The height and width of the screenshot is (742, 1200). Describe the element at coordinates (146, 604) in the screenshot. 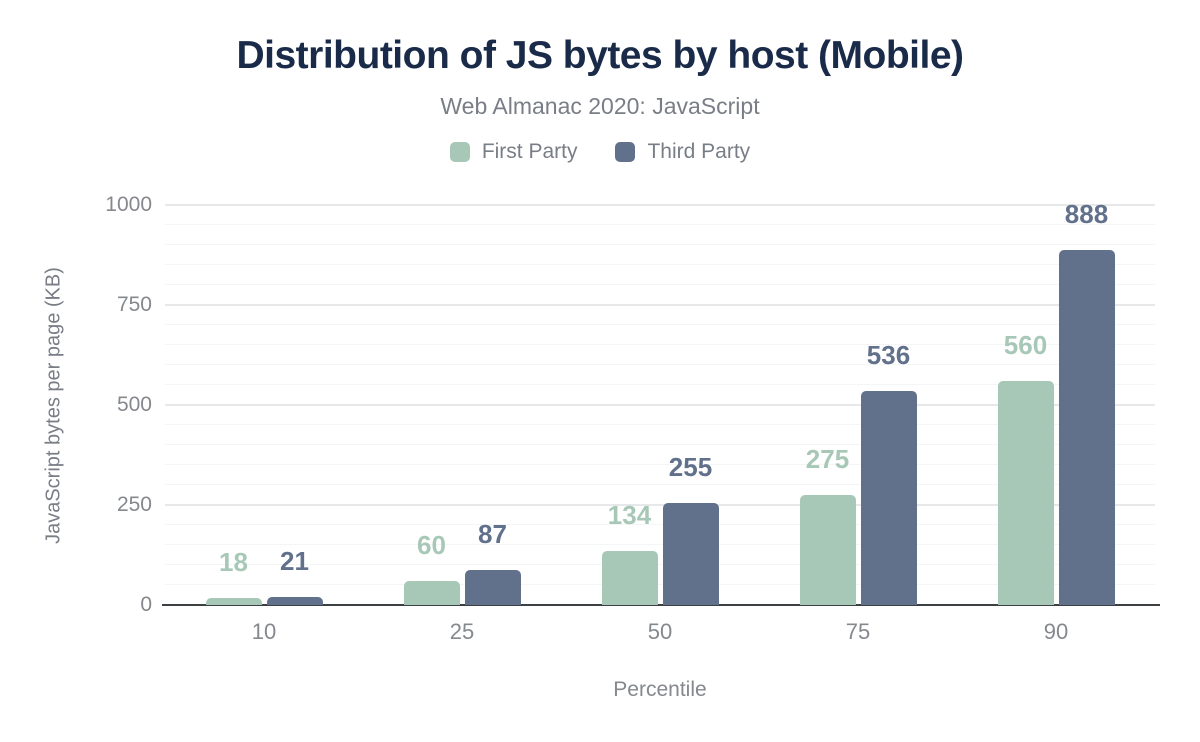

I see `y-tick-label: 0` at that location.